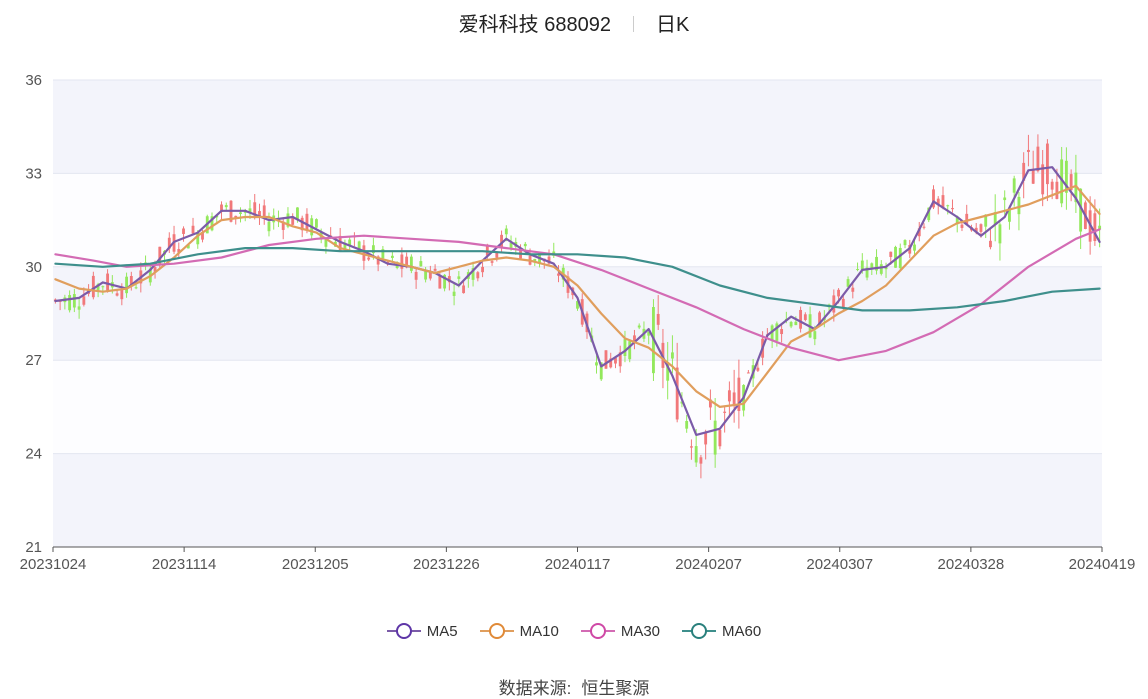 The image size is (1148, 699). Describe the element at coordinates (615, 688) in the screenshot. I see `data-source-value: 恒生聚源` at that location.